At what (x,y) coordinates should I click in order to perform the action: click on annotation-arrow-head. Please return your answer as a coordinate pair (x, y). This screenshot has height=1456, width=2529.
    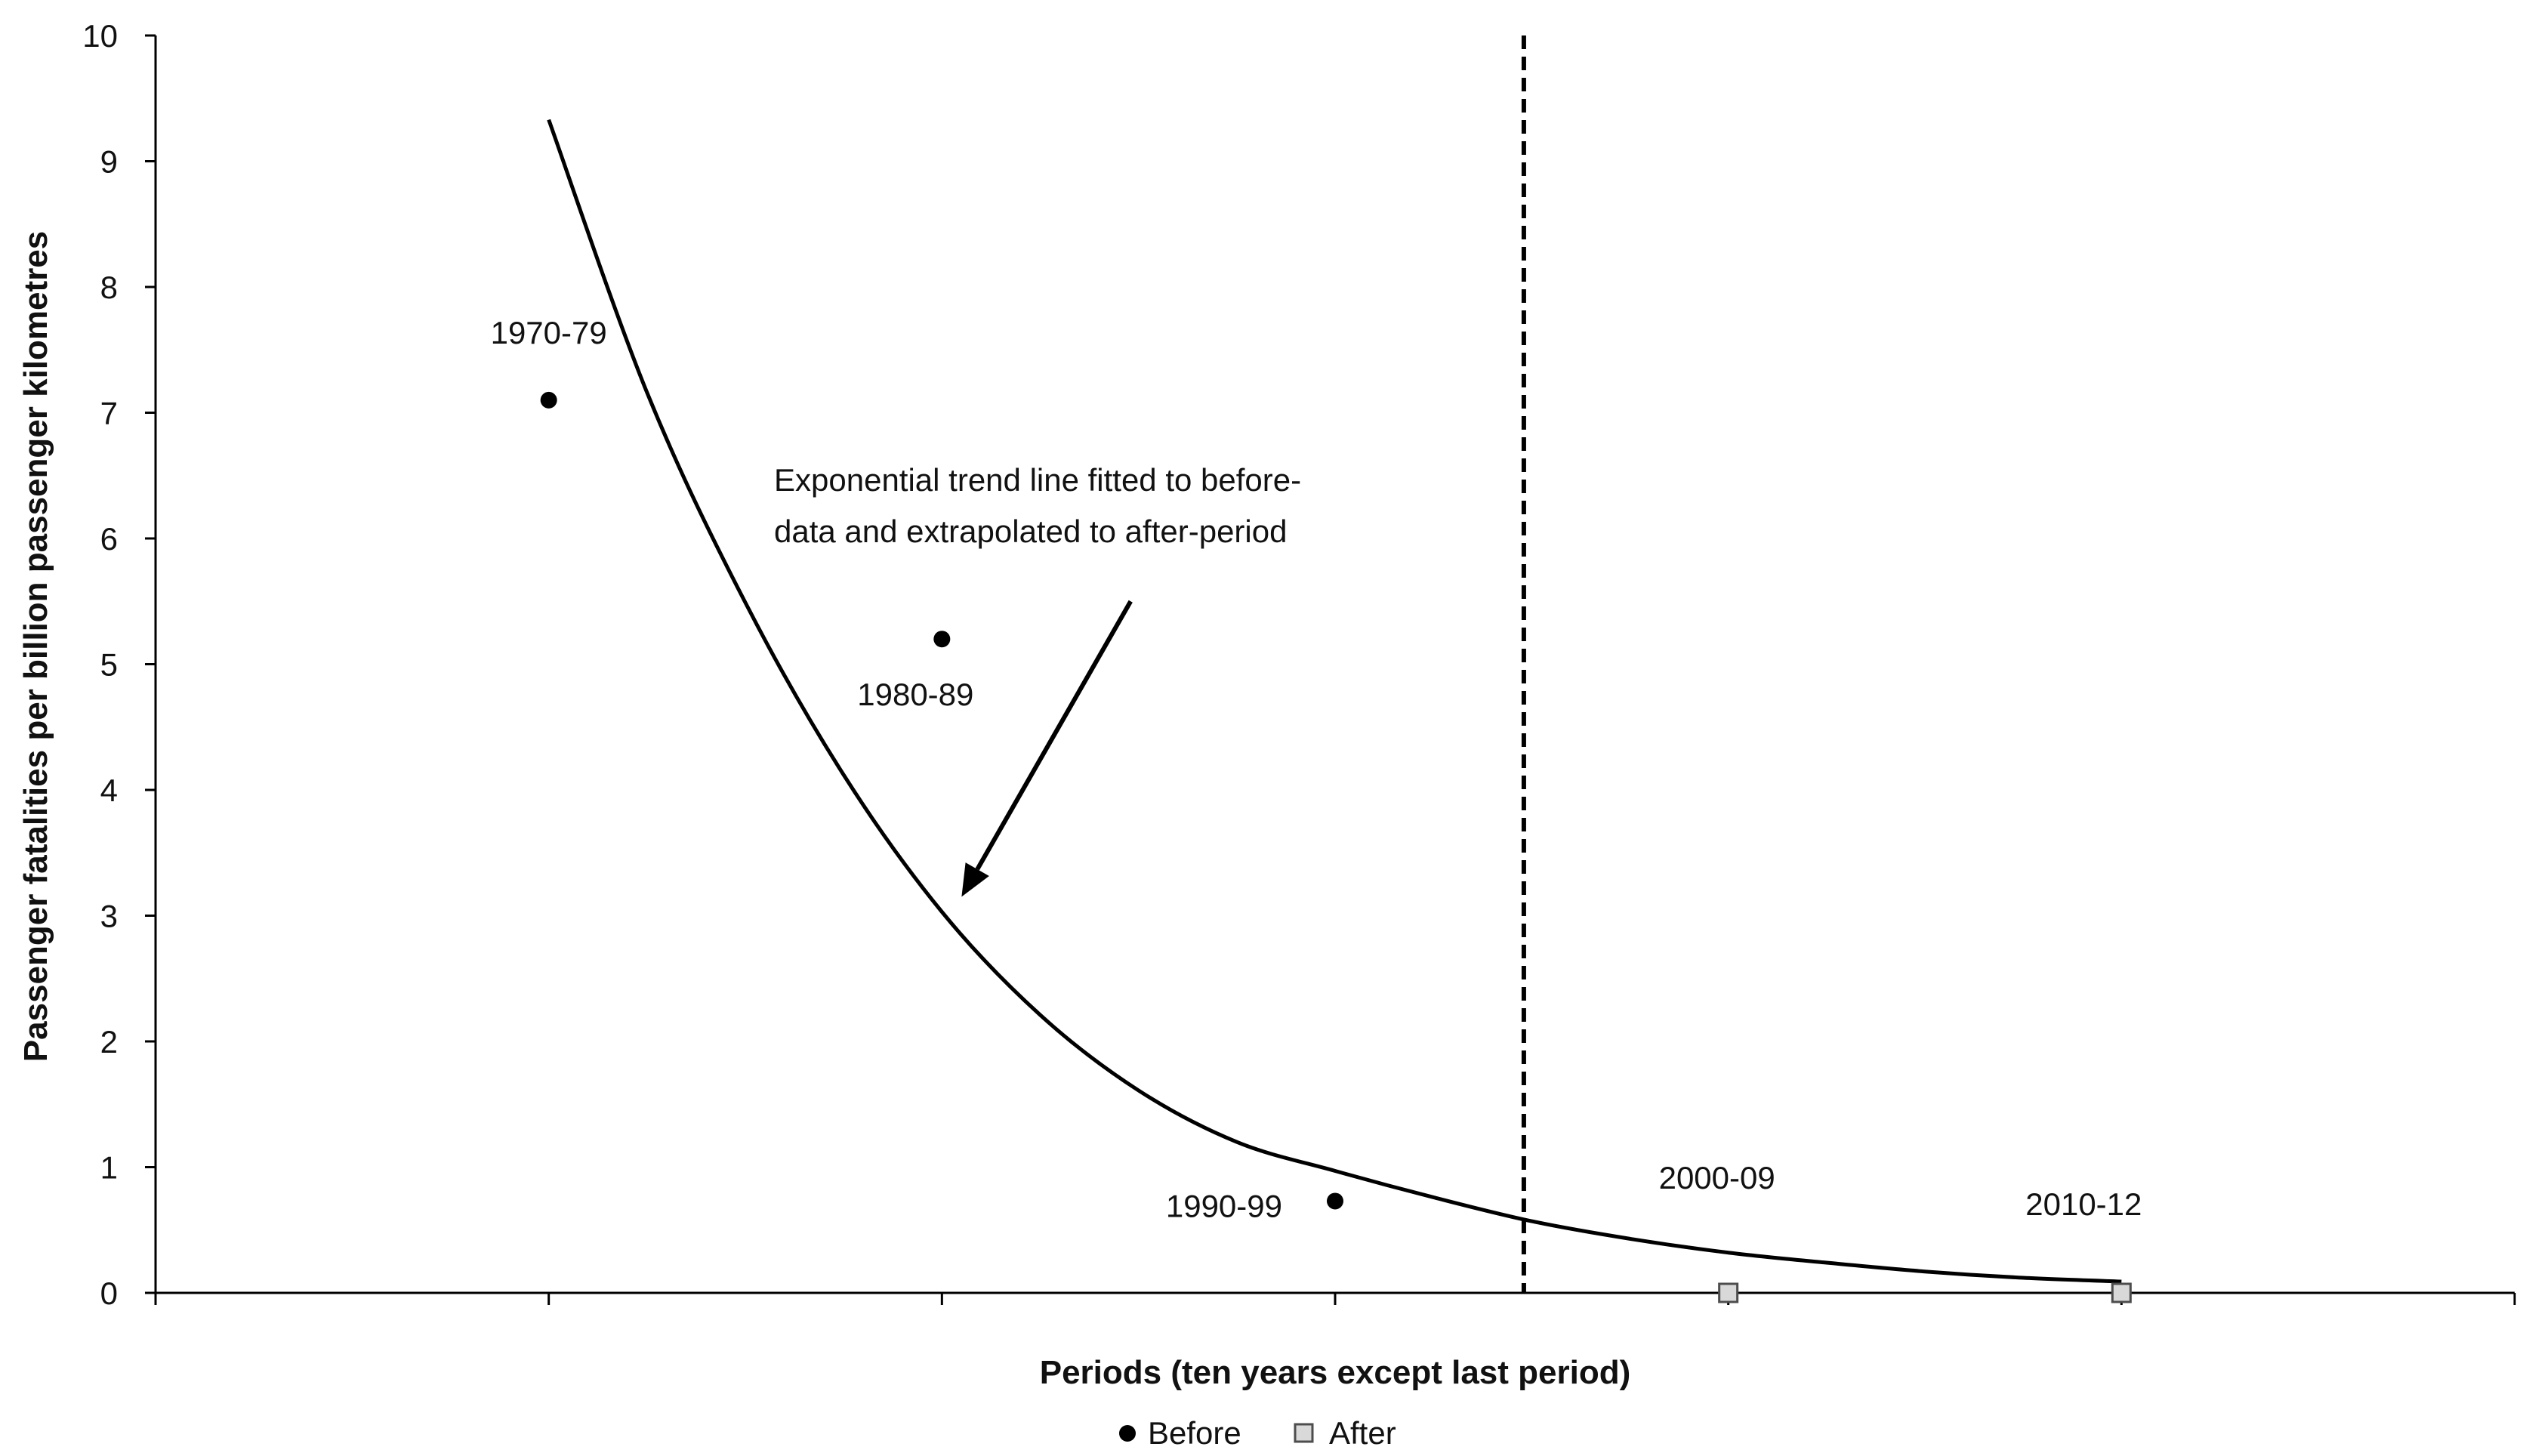
    Looking at the image, I should click on (975, 879).